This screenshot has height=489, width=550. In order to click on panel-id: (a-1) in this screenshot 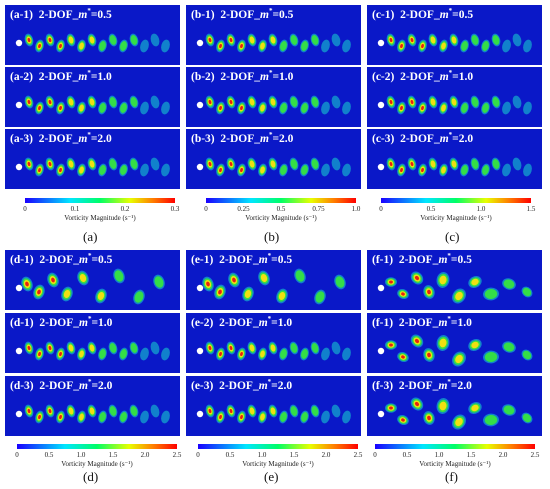, I will do `click(21, 14)`.